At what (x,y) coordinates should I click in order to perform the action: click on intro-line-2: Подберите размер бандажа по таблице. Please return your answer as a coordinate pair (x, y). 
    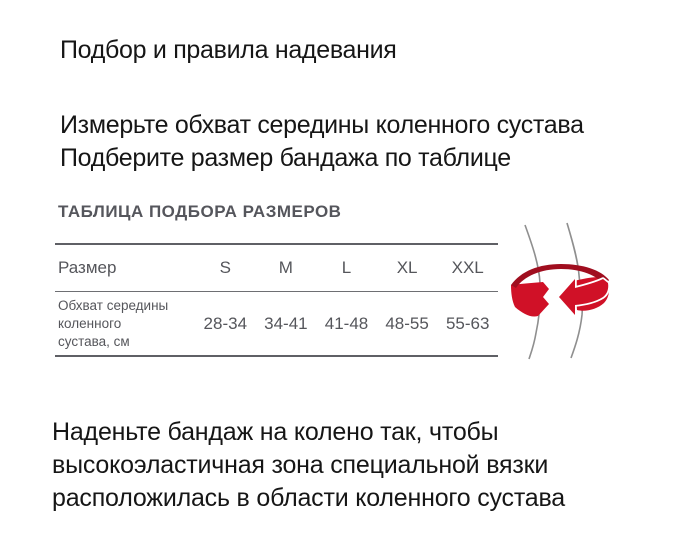
    Looking at the image, I should click on (285, 158).